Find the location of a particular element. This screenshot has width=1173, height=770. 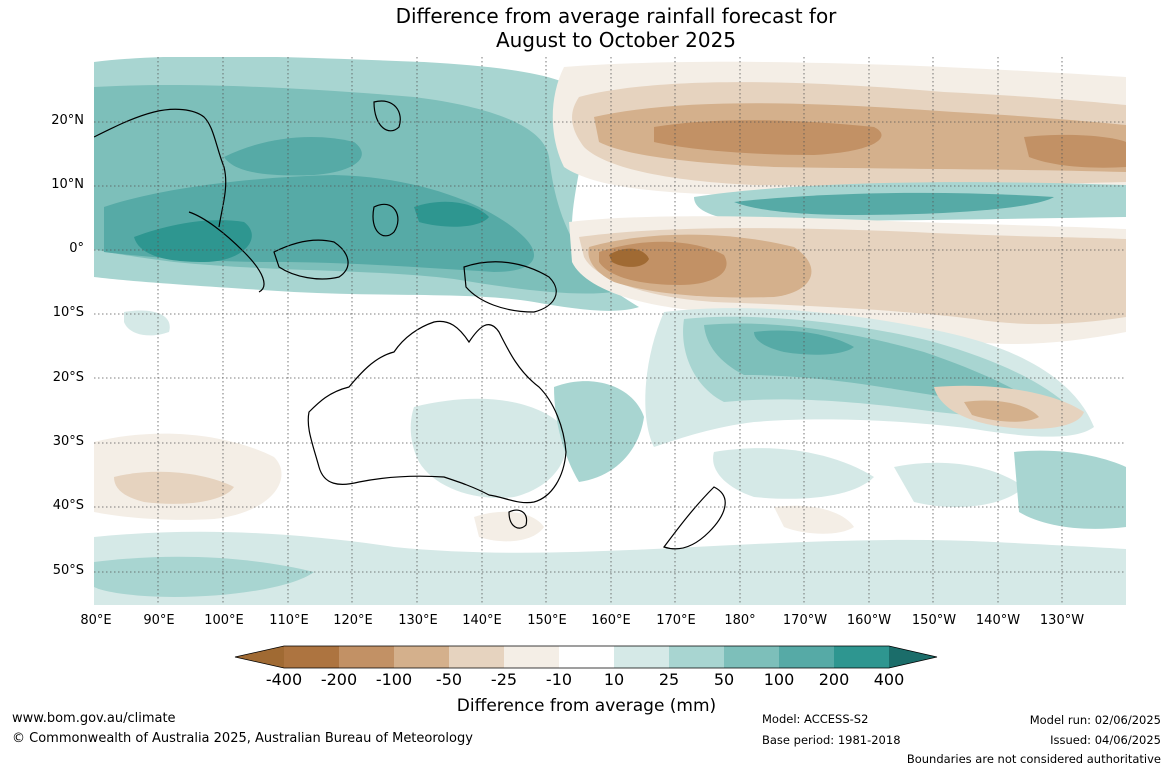

colorbar-tick: 400 is located at coordinates (889, 679).